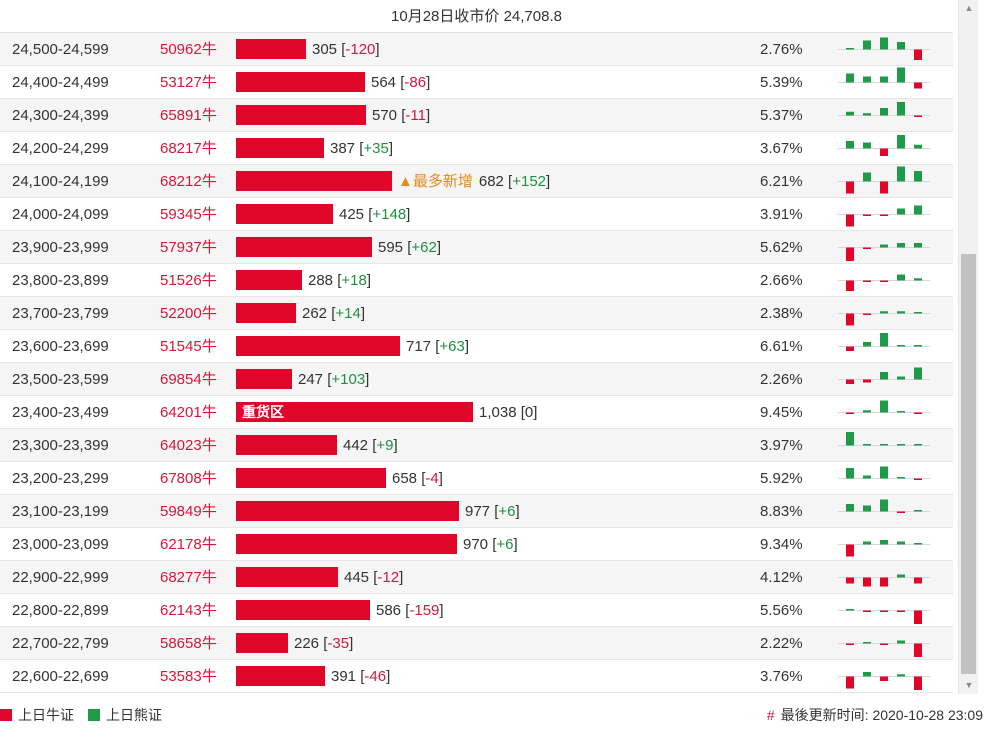 The image size is (995, 731). I want to click on scroll-down-arrow-icon: ▼, so click(969, 685).